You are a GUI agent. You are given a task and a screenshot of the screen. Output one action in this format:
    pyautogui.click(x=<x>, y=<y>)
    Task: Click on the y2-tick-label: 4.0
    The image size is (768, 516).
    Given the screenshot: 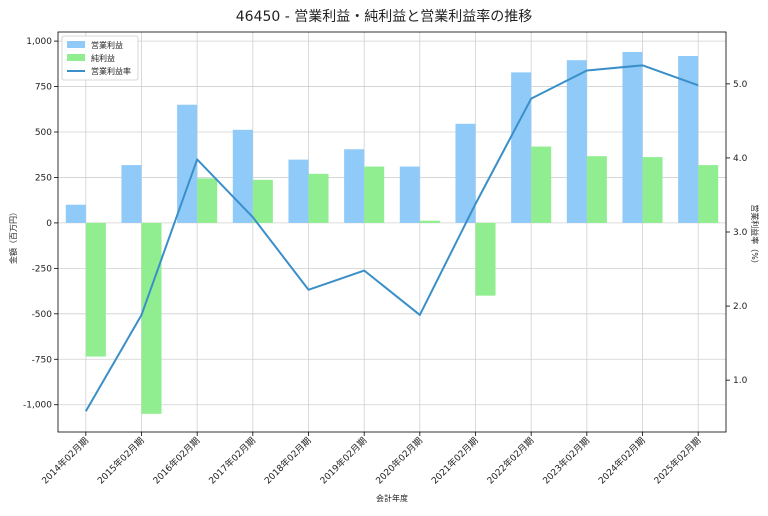 What is the action you would take?
    pyautogui.click(x=740, y=159)
    